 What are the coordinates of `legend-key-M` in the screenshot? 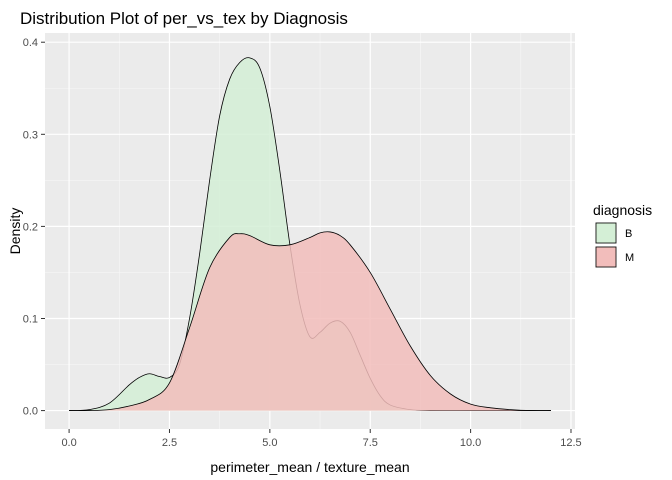 It's located at (606, 257).